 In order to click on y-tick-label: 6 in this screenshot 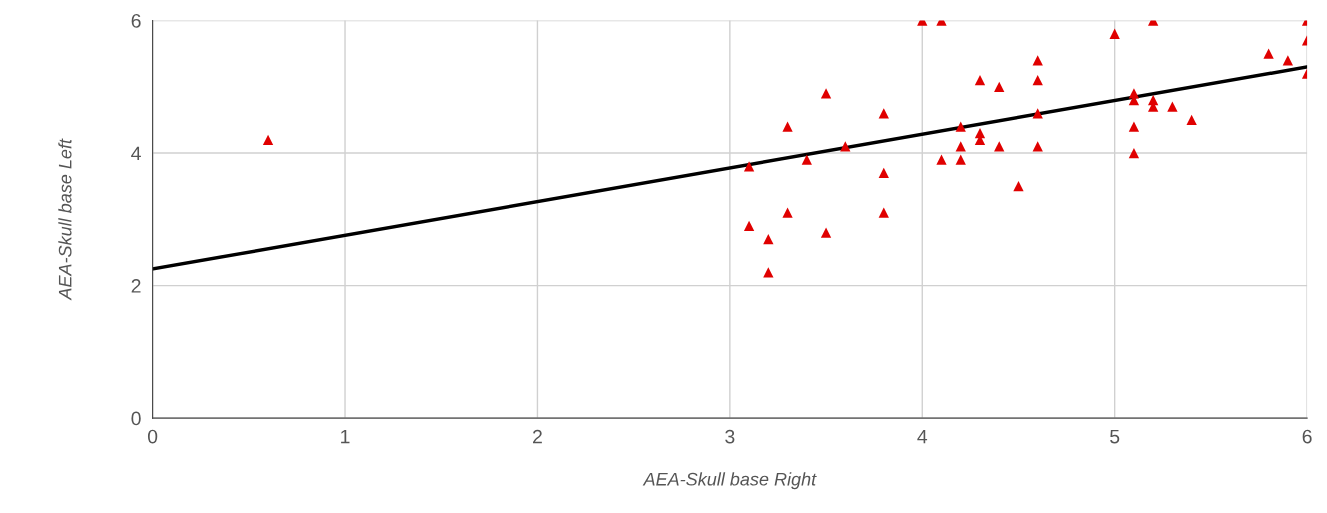, I will do `click(136, 20)`.